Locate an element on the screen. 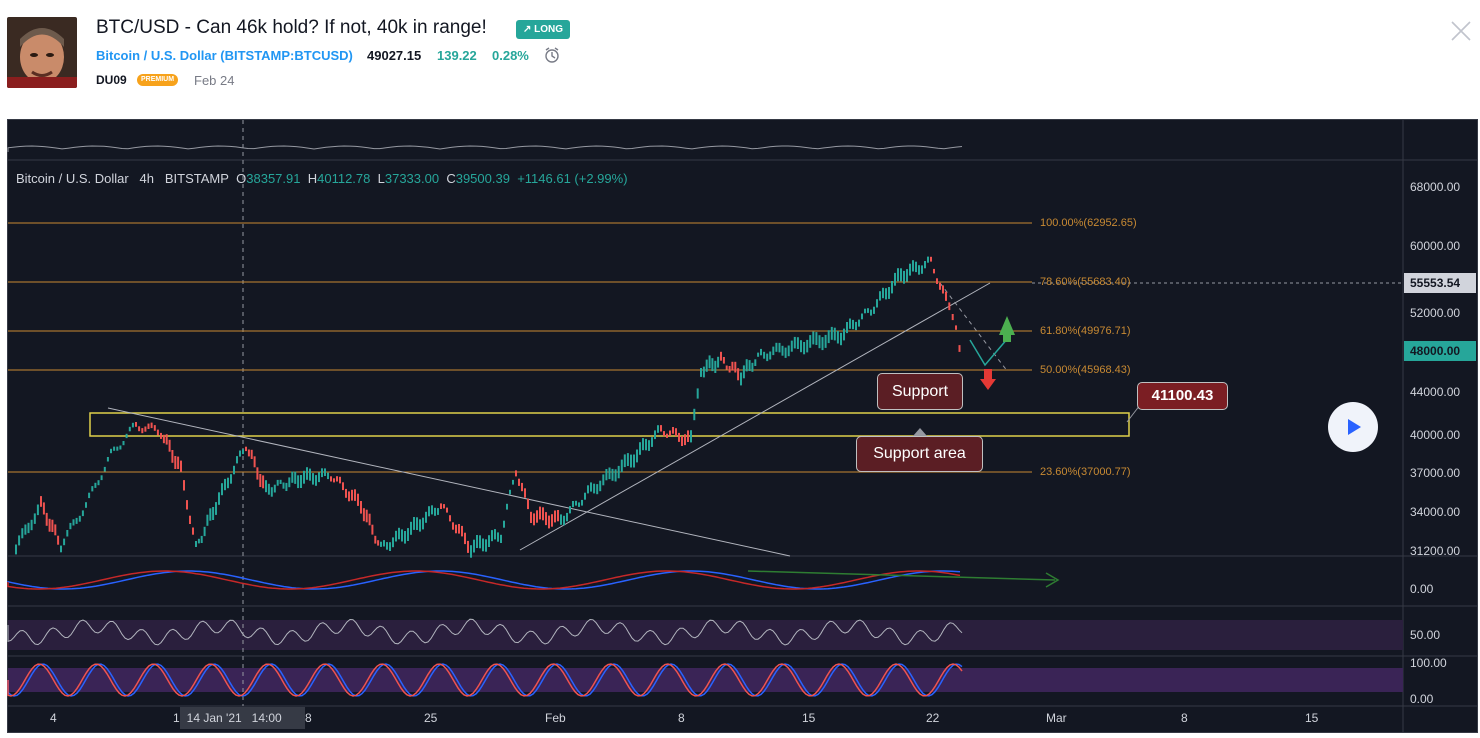 Image resolution: width=1480 pixels, height=738 pixels. current-price-tag: 55553.54 is located at coordinates (1440, 283).